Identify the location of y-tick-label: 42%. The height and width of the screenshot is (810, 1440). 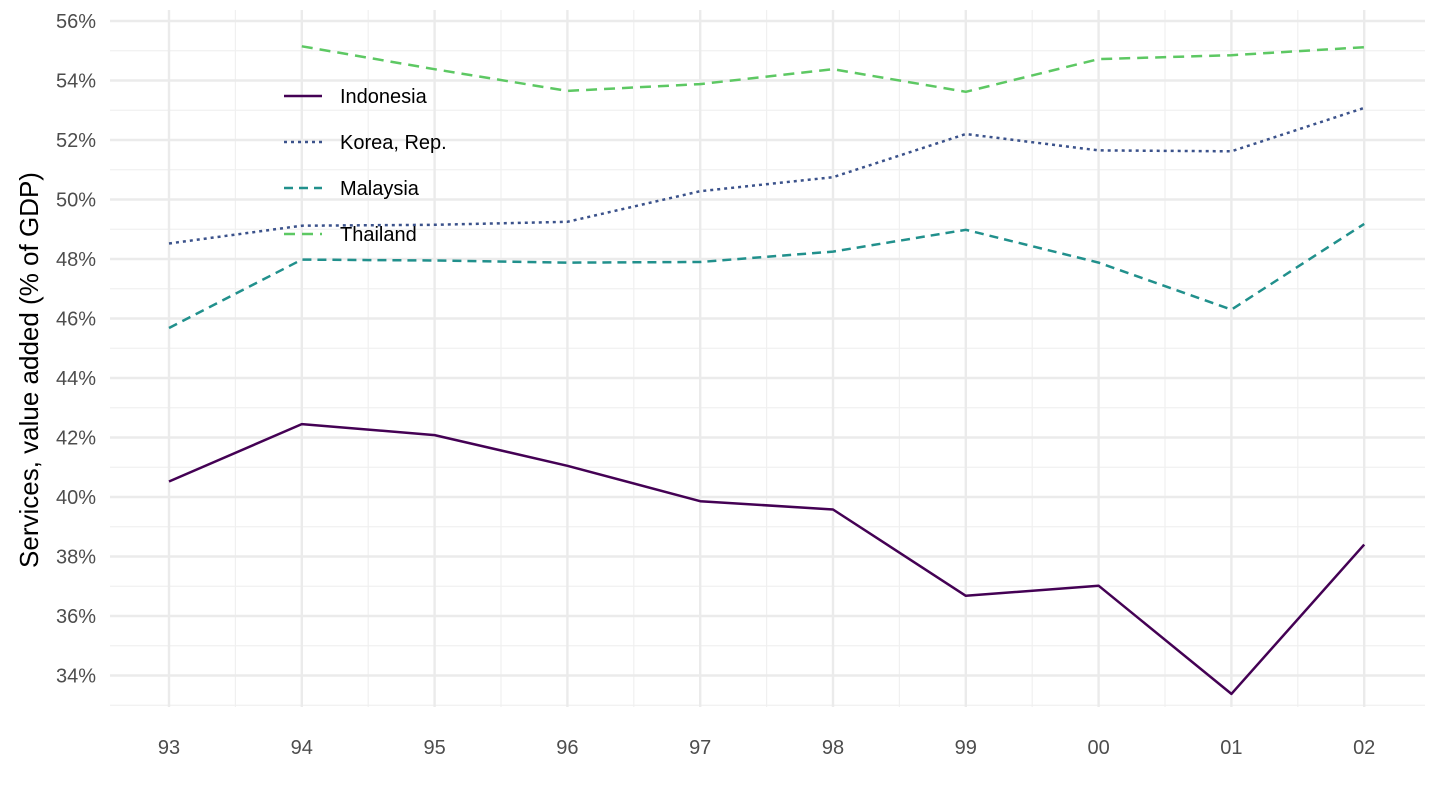
(76, 439).